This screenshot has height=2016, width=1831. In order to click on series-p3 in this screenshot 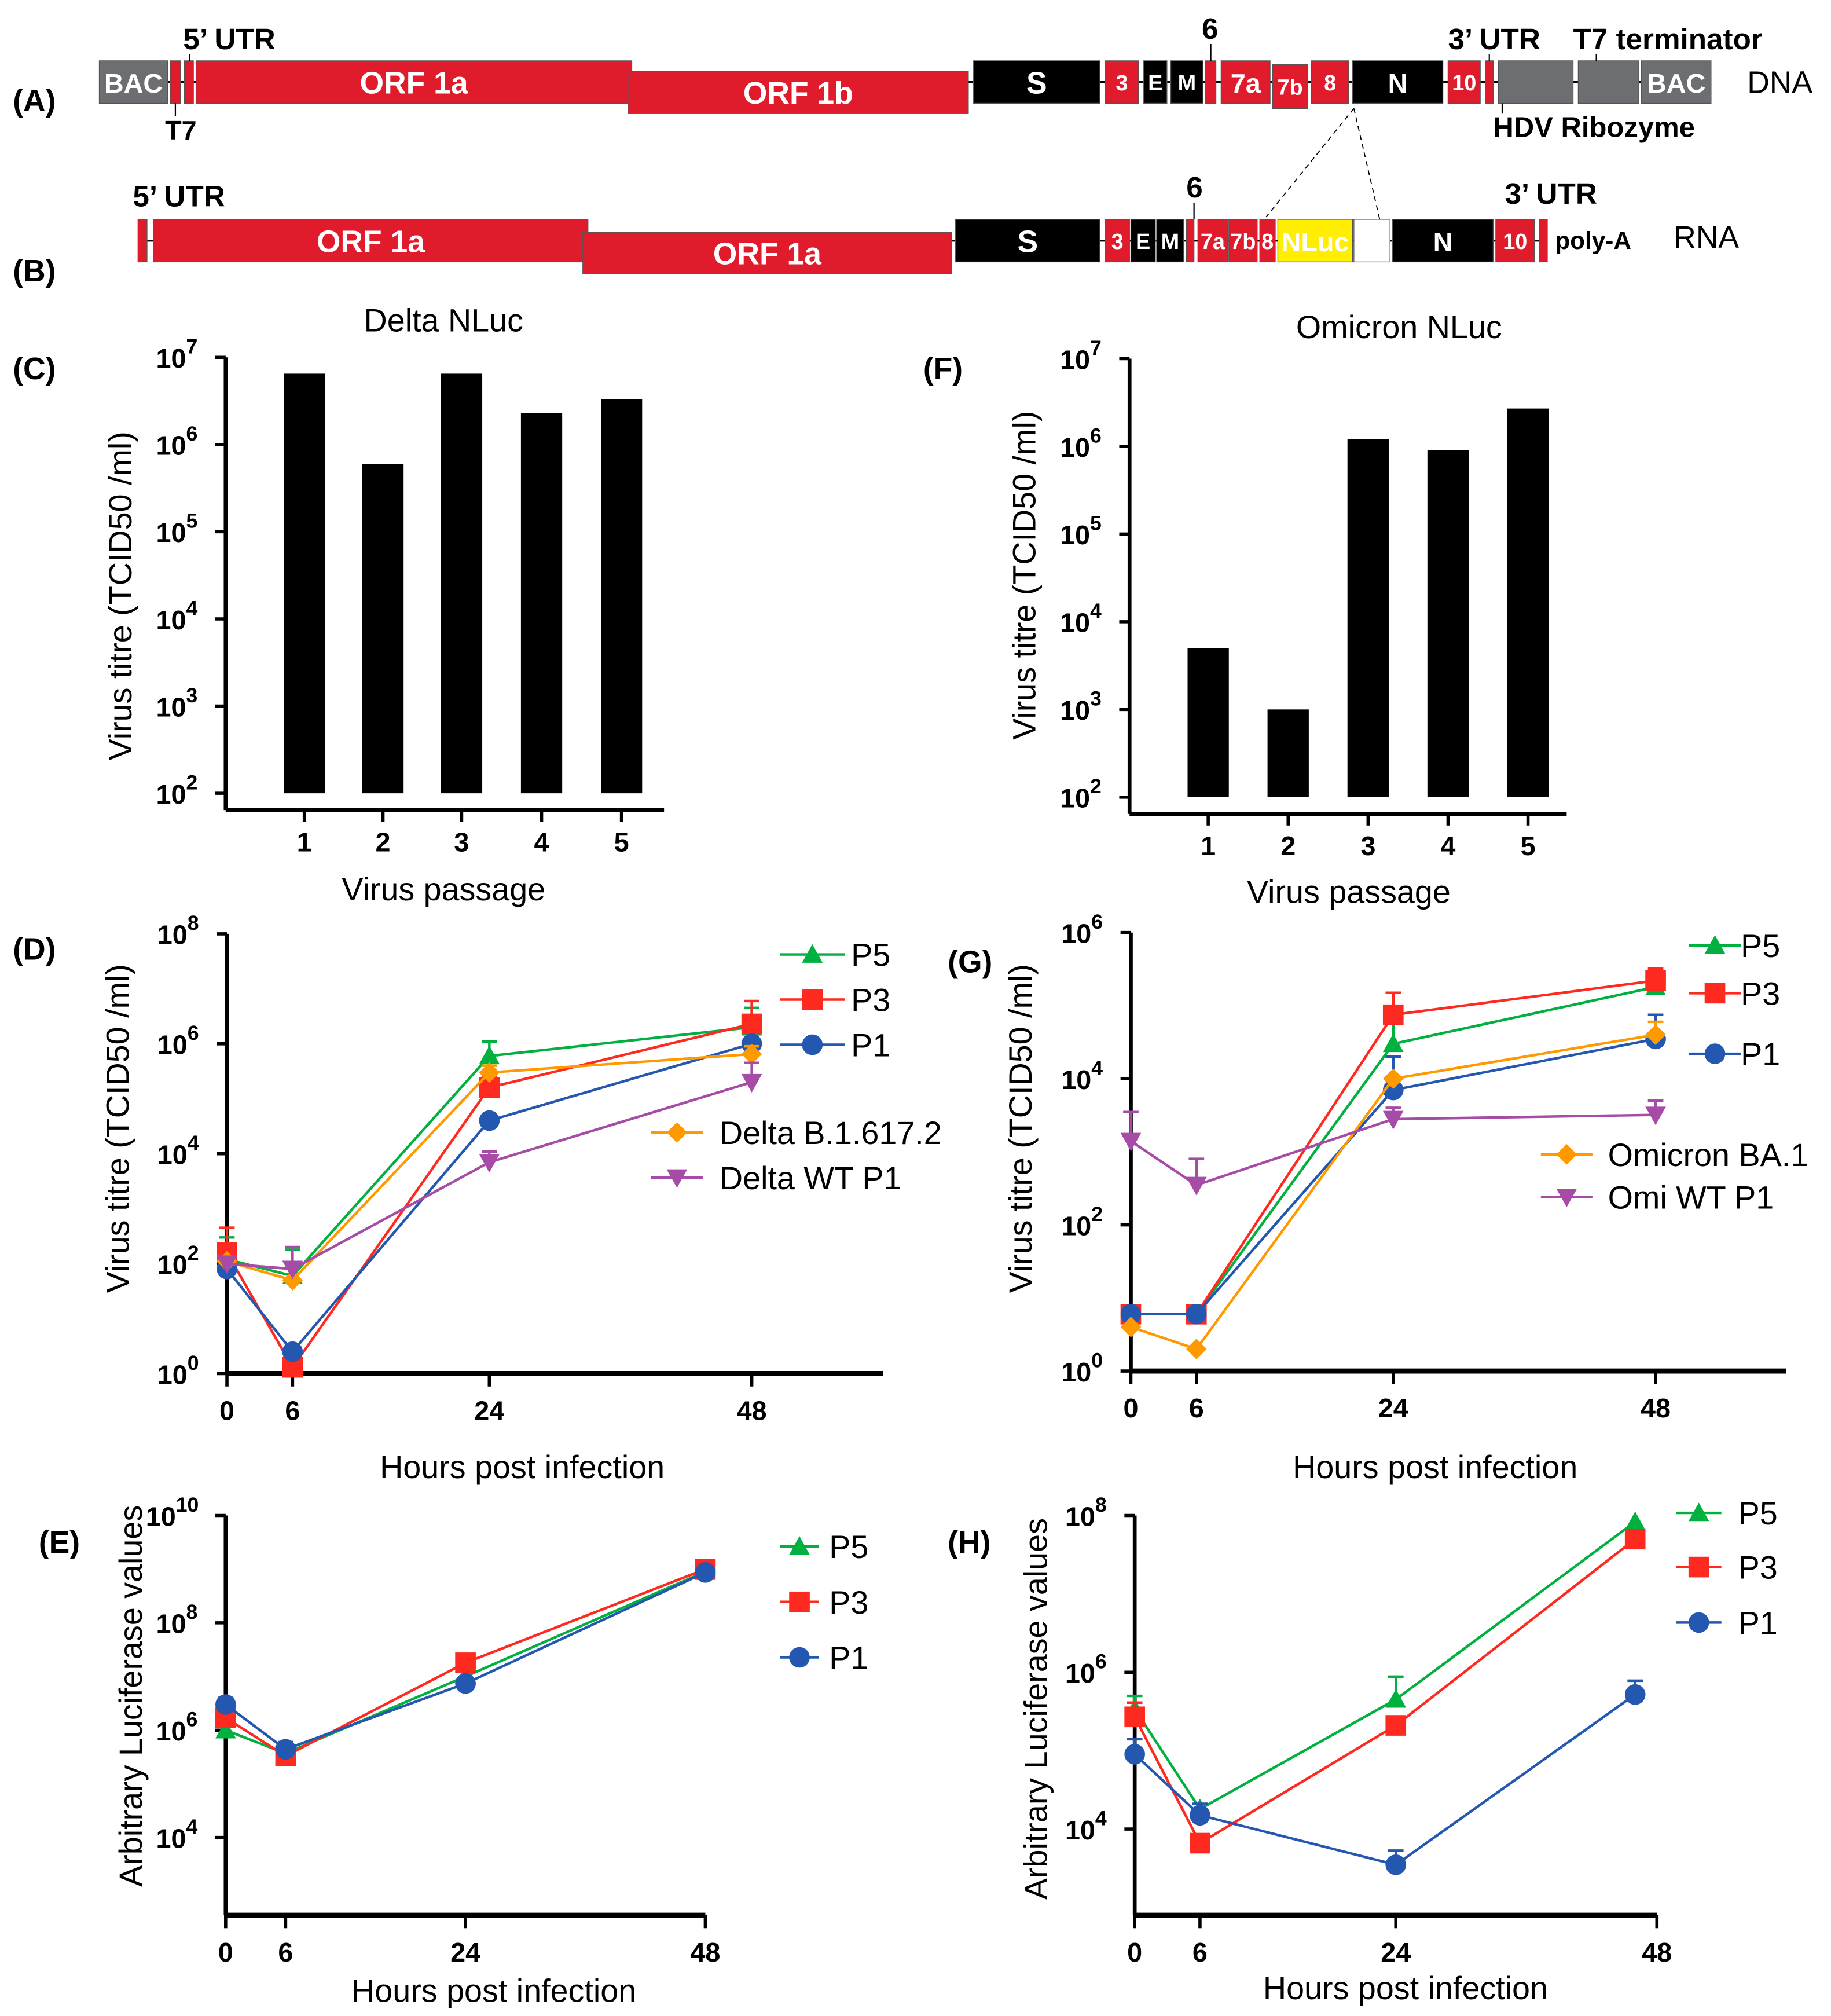, I will do `click(465, 1662)`.